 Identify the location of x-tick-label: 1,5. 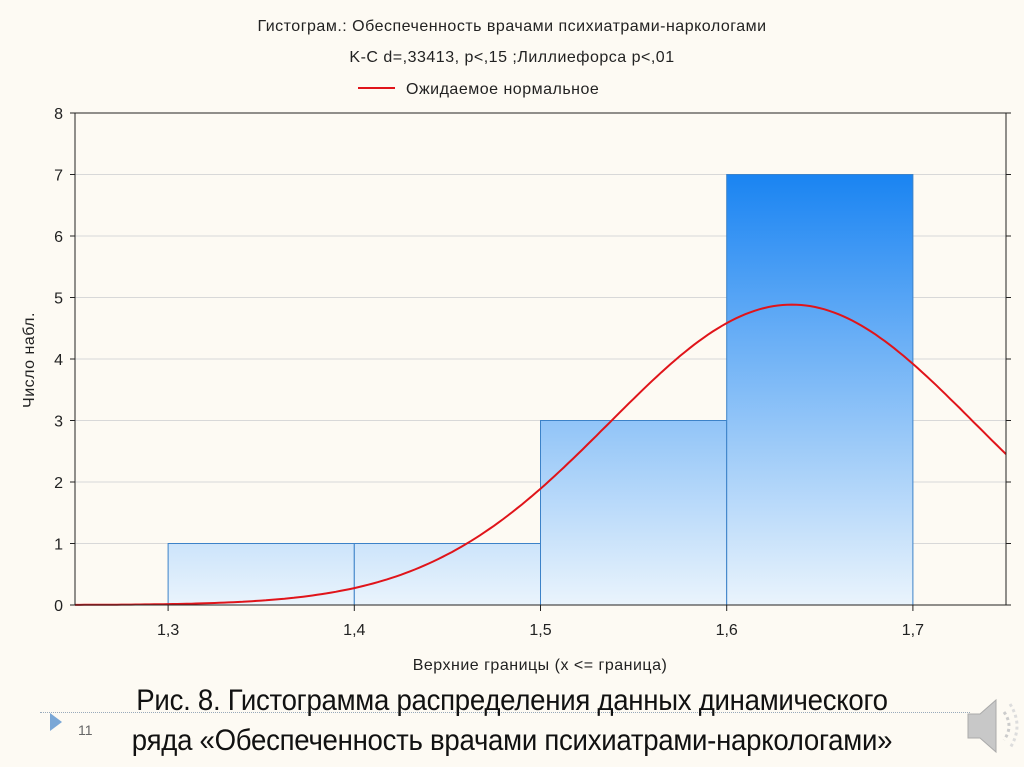
(540, 630).